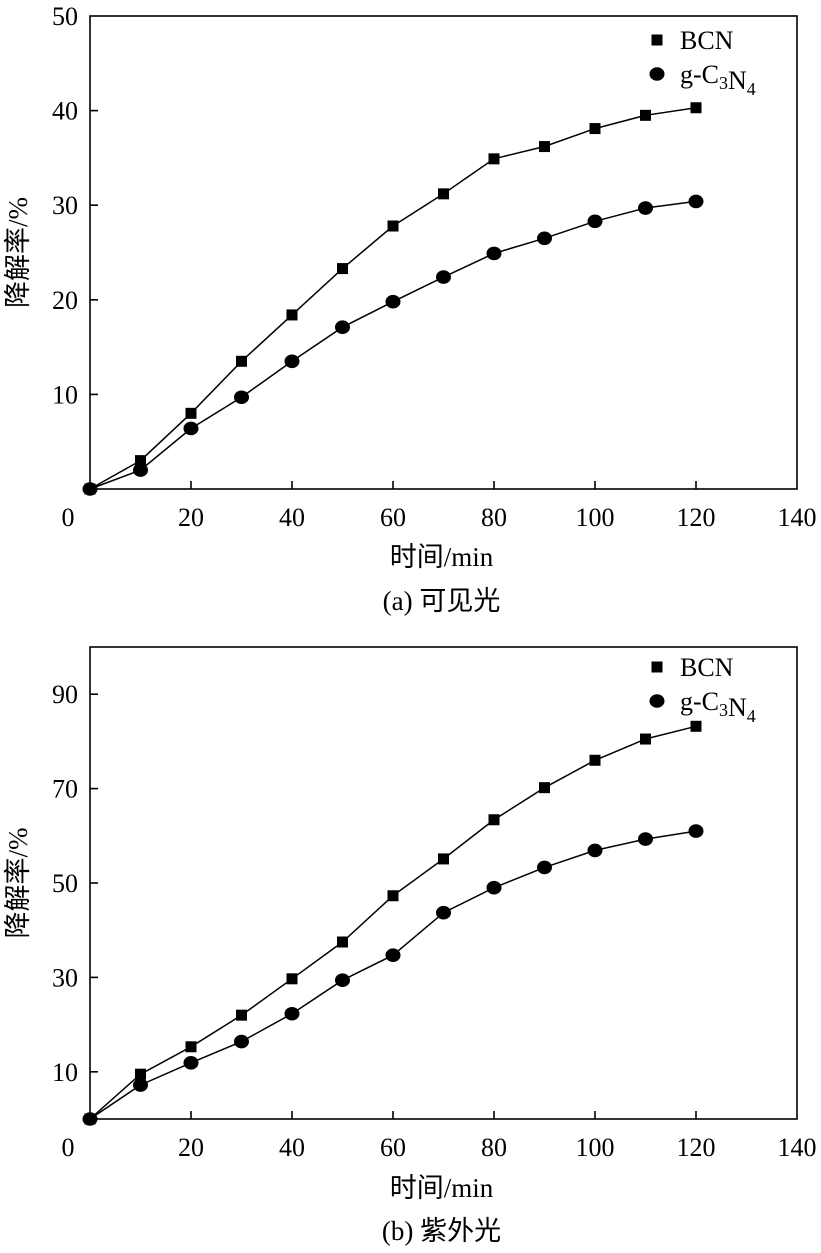  What do you see at coordinates (65, 789) in the screenshot?
I see `y-tick-label: 70` at bounding box center [65, 789].